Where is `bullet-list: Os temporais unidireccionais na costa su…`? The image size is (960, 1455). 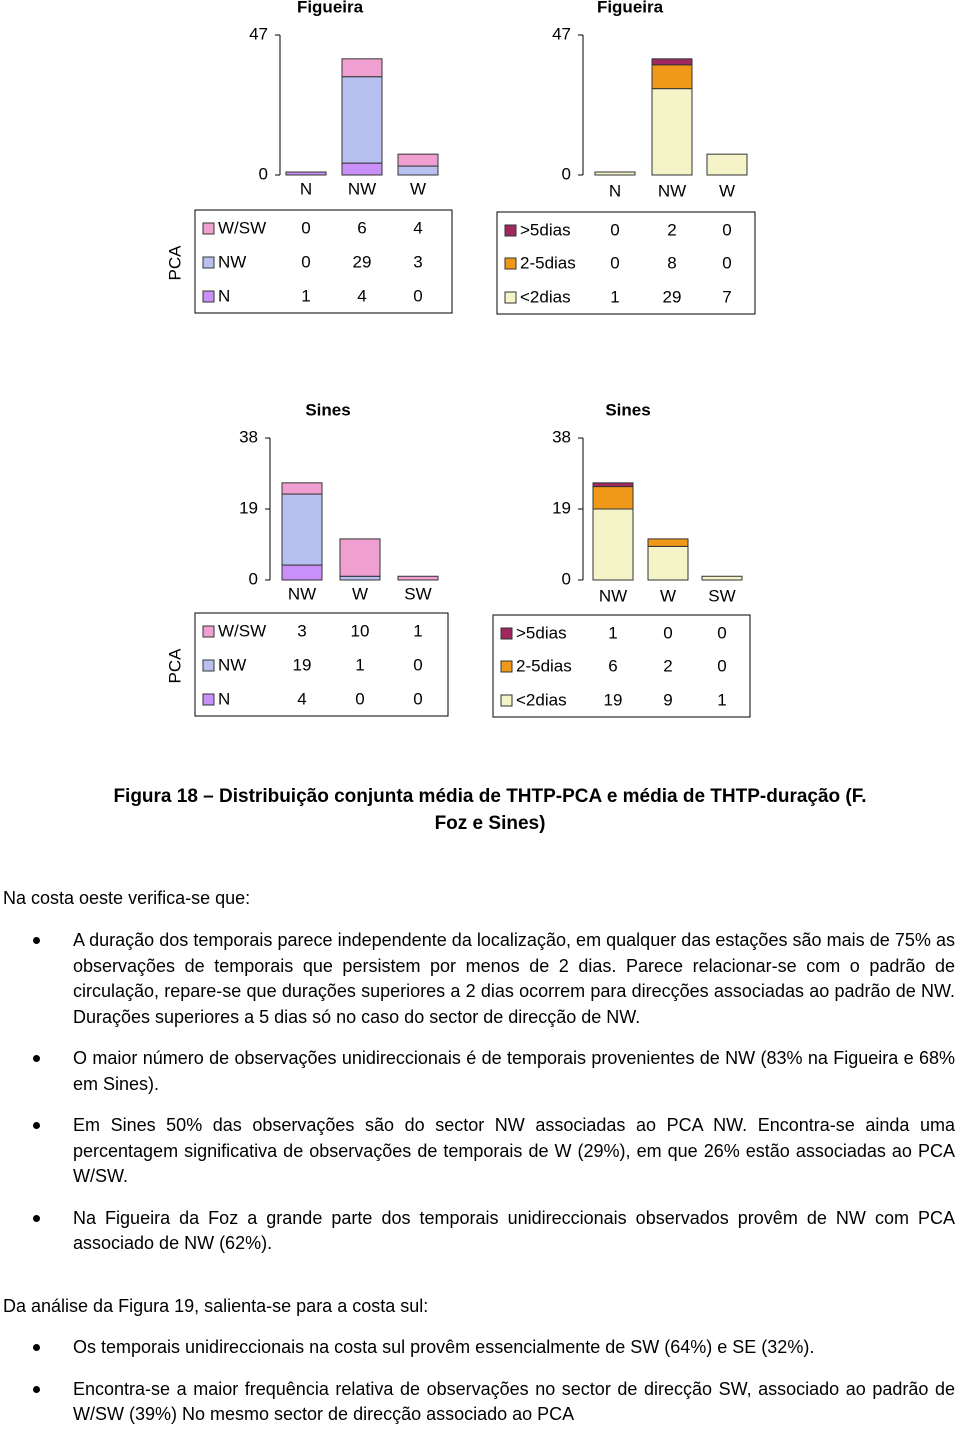
bullet-list: Os temporais unidireccionais na costa su… is located at coordinates (477, 1389).